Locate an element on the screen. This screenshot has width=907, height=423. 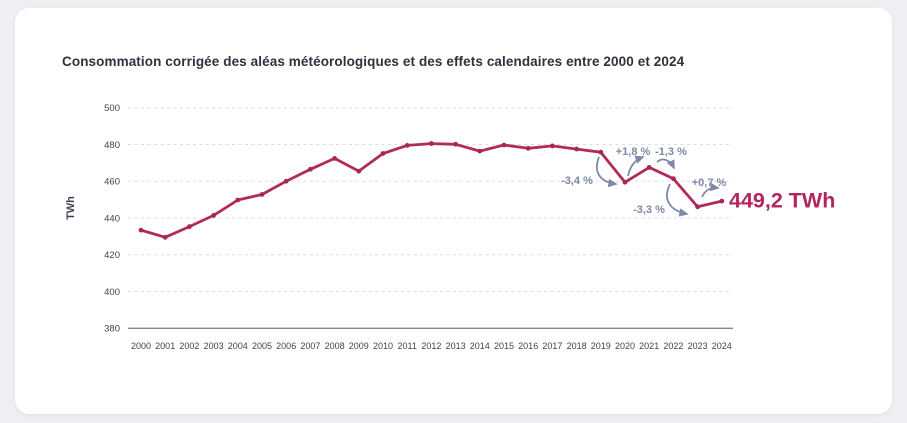
y-tick-label: 380 is located at coordinates (112, 329).